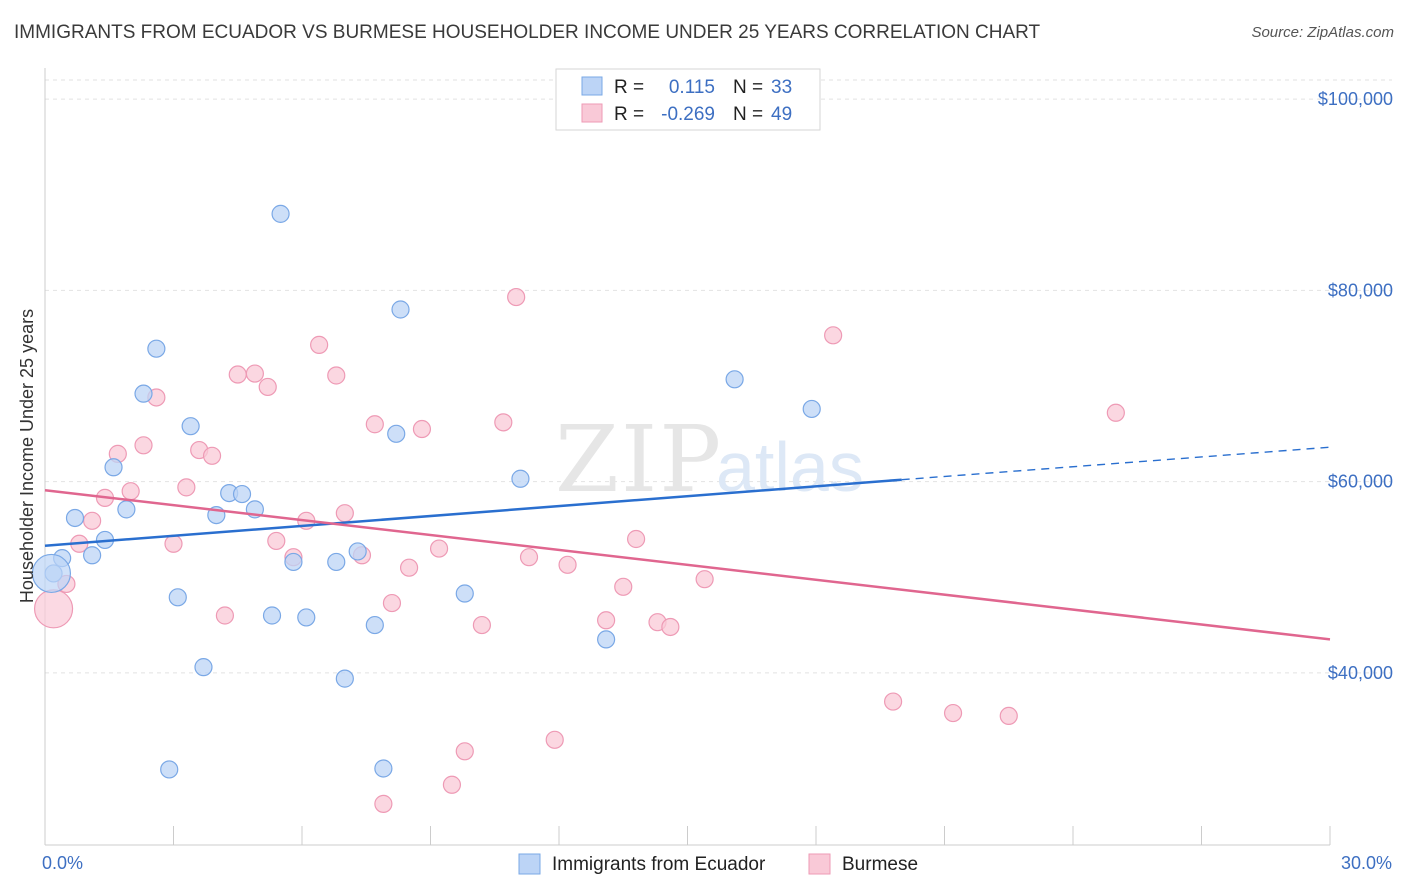 This screenshot has width=1406, height=892. What do you see at coordinates (1360, 673) in the screenshot?
I see `y-tick-label-0: $40,000` at bounding box center [1360, 673].